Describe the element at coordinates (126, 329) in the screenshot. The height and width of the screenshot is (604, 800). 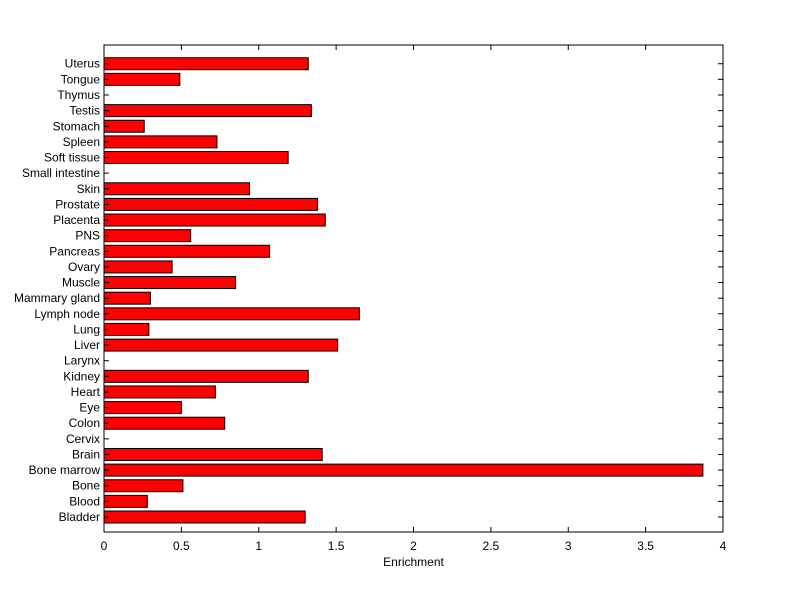
I see `bar-lung` at that location.